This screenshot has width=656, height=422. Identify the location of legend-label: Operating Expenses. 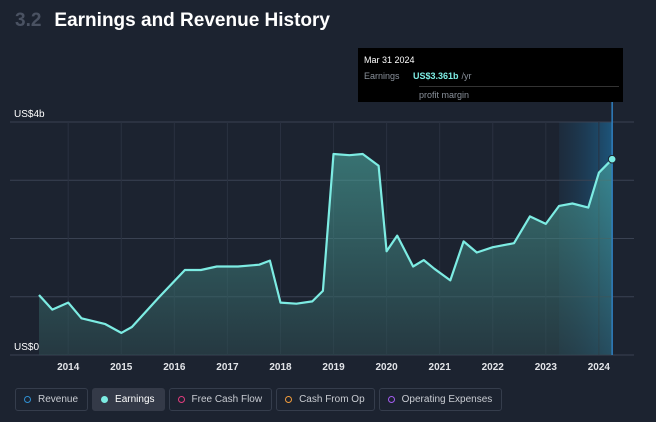
(447, 399).